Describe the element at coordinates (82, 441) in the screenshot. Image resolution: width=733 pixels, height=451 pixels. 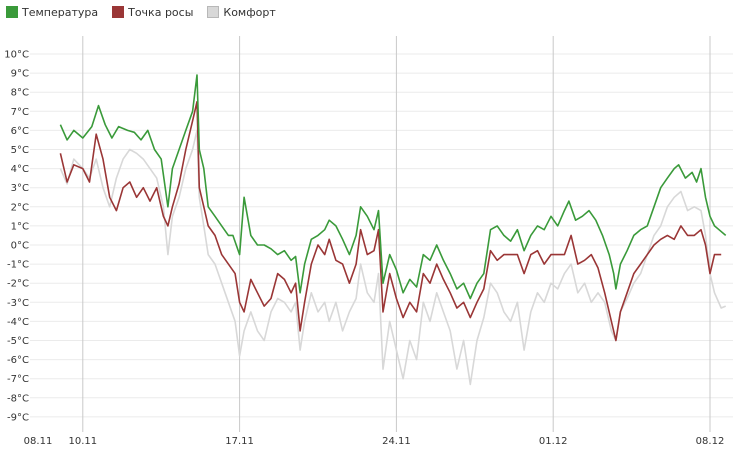
I see `x-tick-label: 10.11` at that location.